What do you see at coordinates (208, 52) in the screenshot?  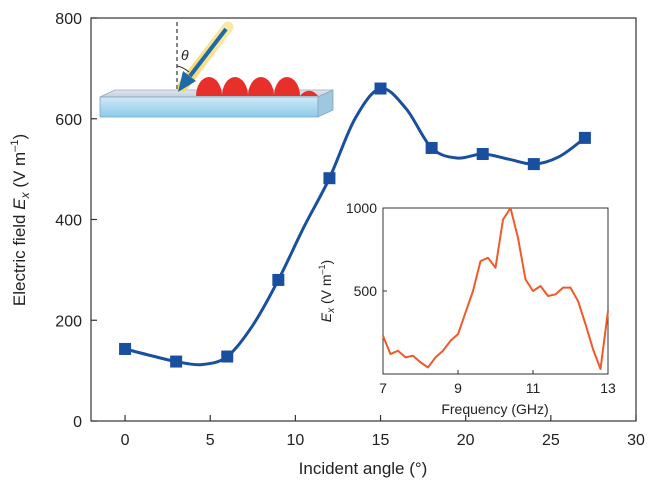 I see `beam-arrow-shaft` at bounding box center [208, 52].